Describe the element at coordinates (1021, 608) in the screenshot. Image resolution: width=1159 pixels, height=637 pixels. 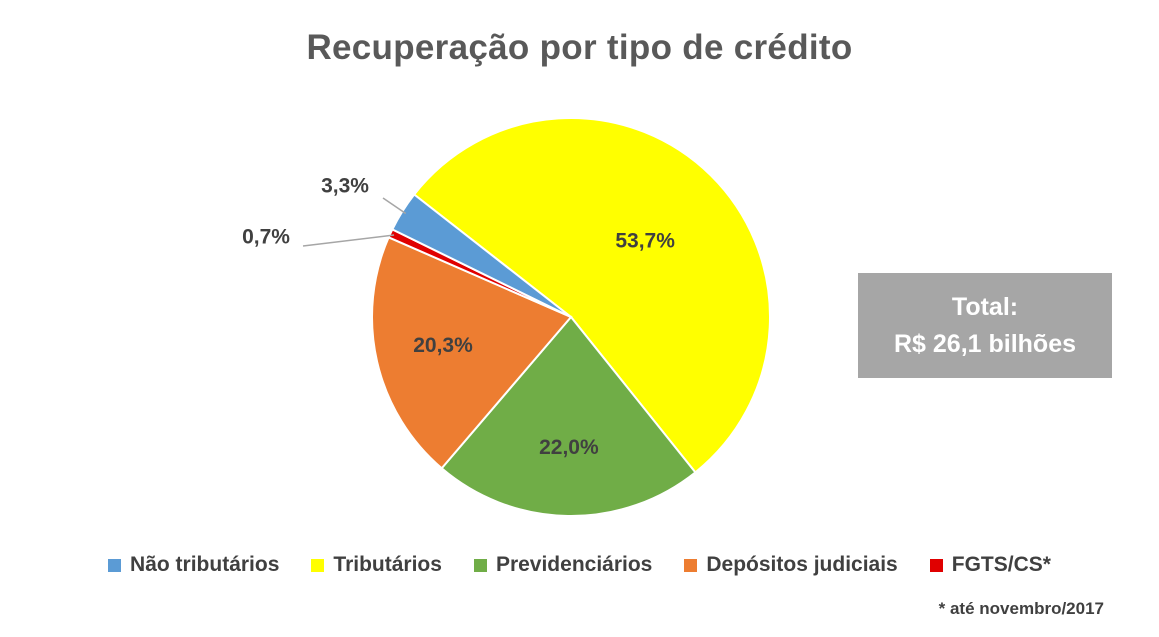
I see `footnote: * até novembro/2017` at that location.